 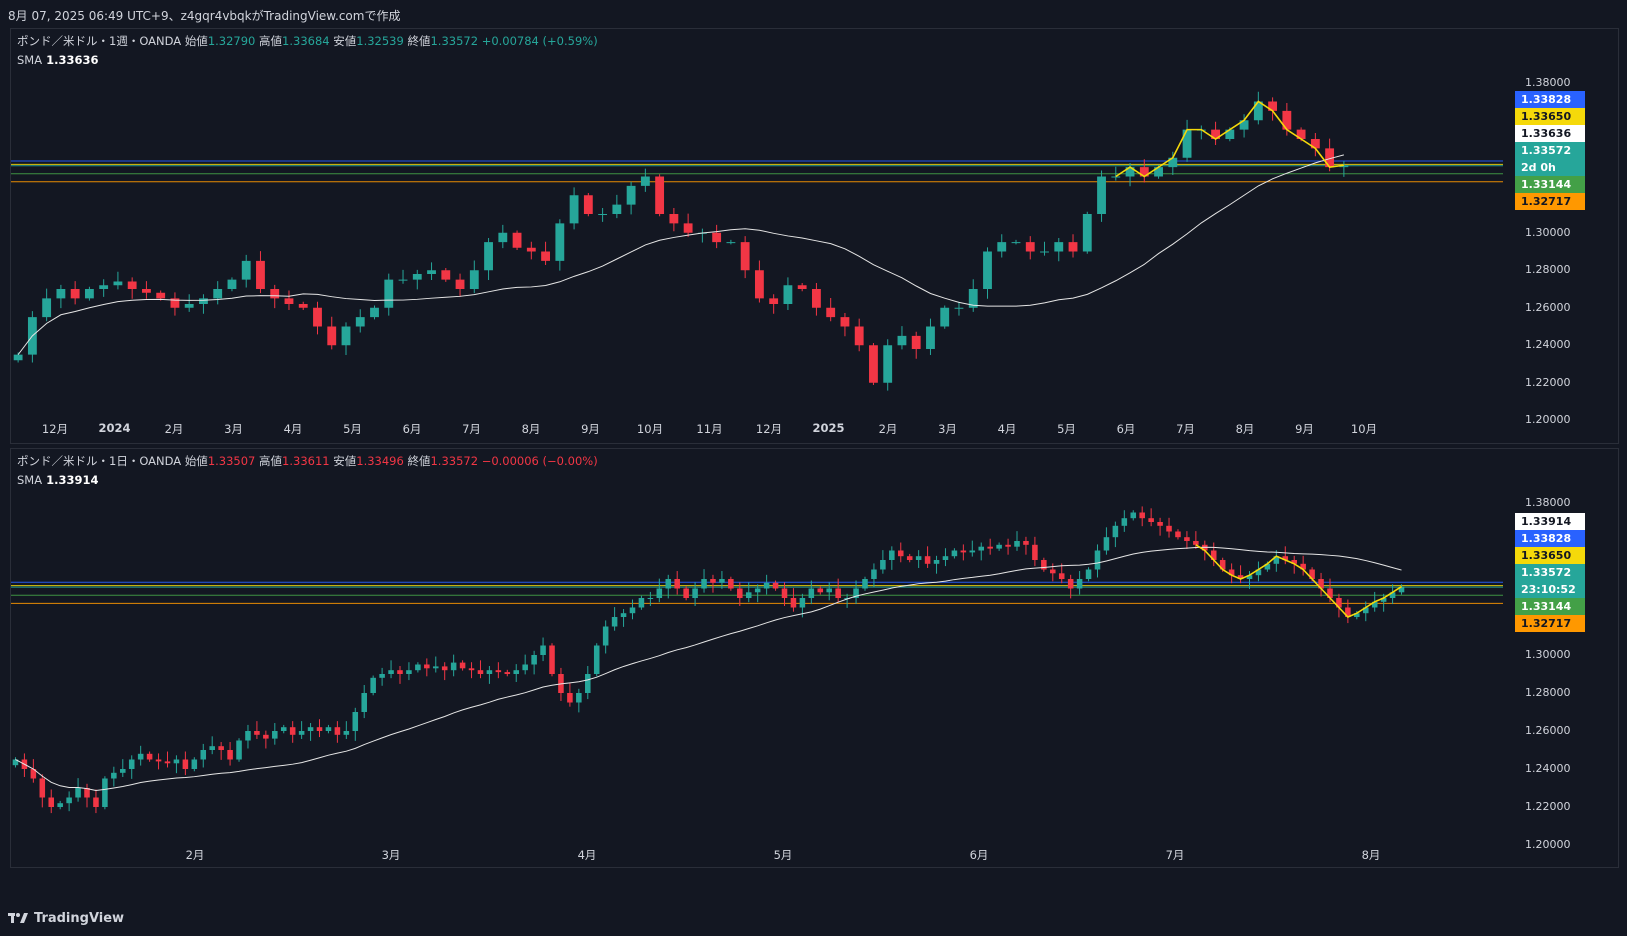 What do you see at coordinates (1548, 345) in the screenshot?
I see `y-tick-label: 1.24000` at bounding box center [1548, 345].